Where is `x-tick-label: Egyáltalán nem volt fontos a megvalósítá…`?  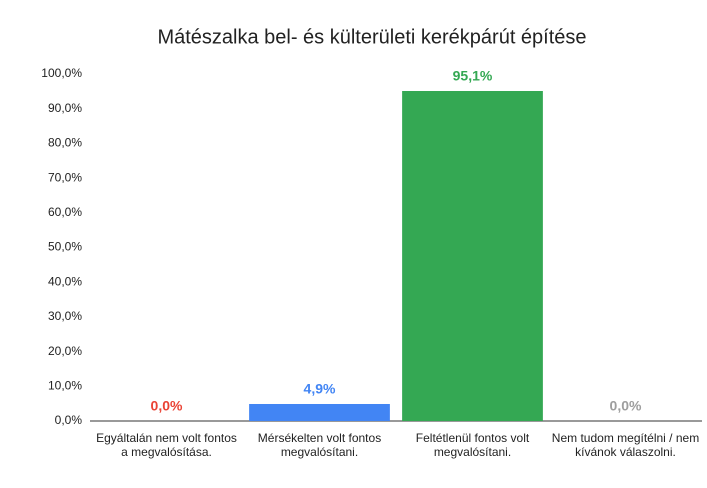 x-tick-label: Egyáltalán nem volt fontos a megvalósítá… is located at coordinates (166, 445).